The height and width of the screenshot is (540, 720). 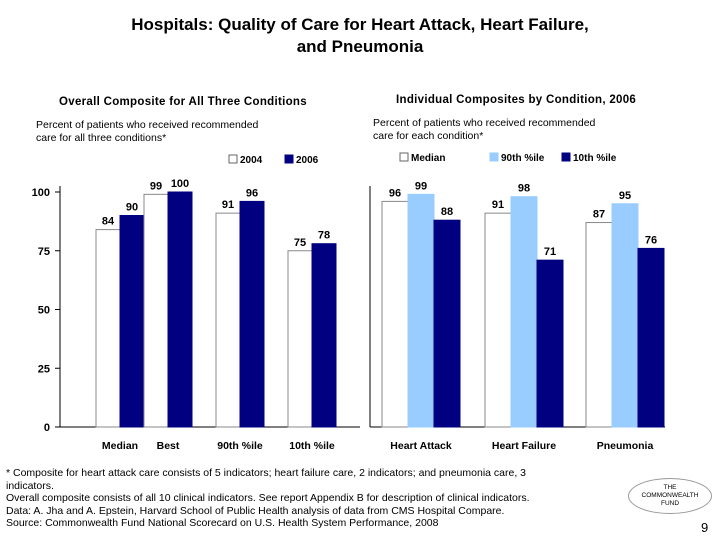 What do you see at coordinates (44, 311) in the screenshot?
I see `y-tick-label: 50` at bounding box center [44, 311].